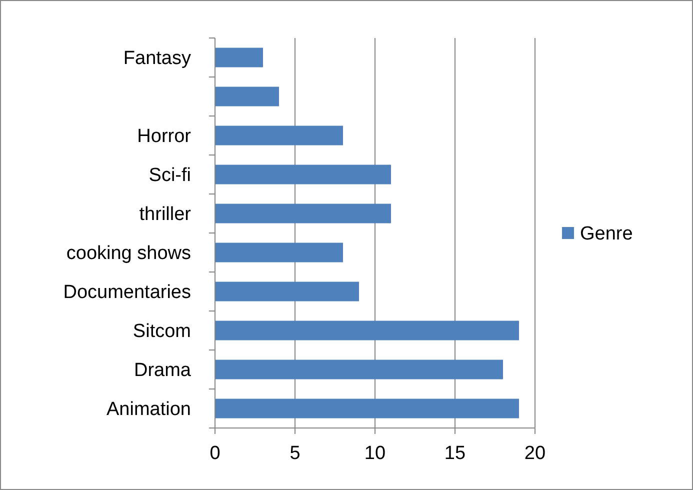 The width and height of the screenshot is (693, 490). What do you see at coordinates (215, 453) in the screenshot?
I see `x-tick-label: 0` at bounding box center [215, 453].